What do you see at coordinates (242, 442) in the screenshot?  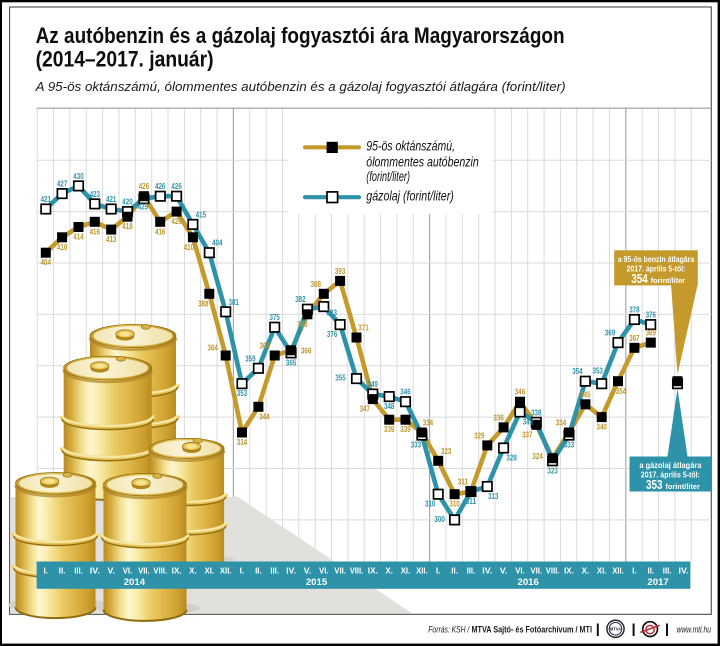 I see `svg-text: 334` at bounding box center [242, 442].